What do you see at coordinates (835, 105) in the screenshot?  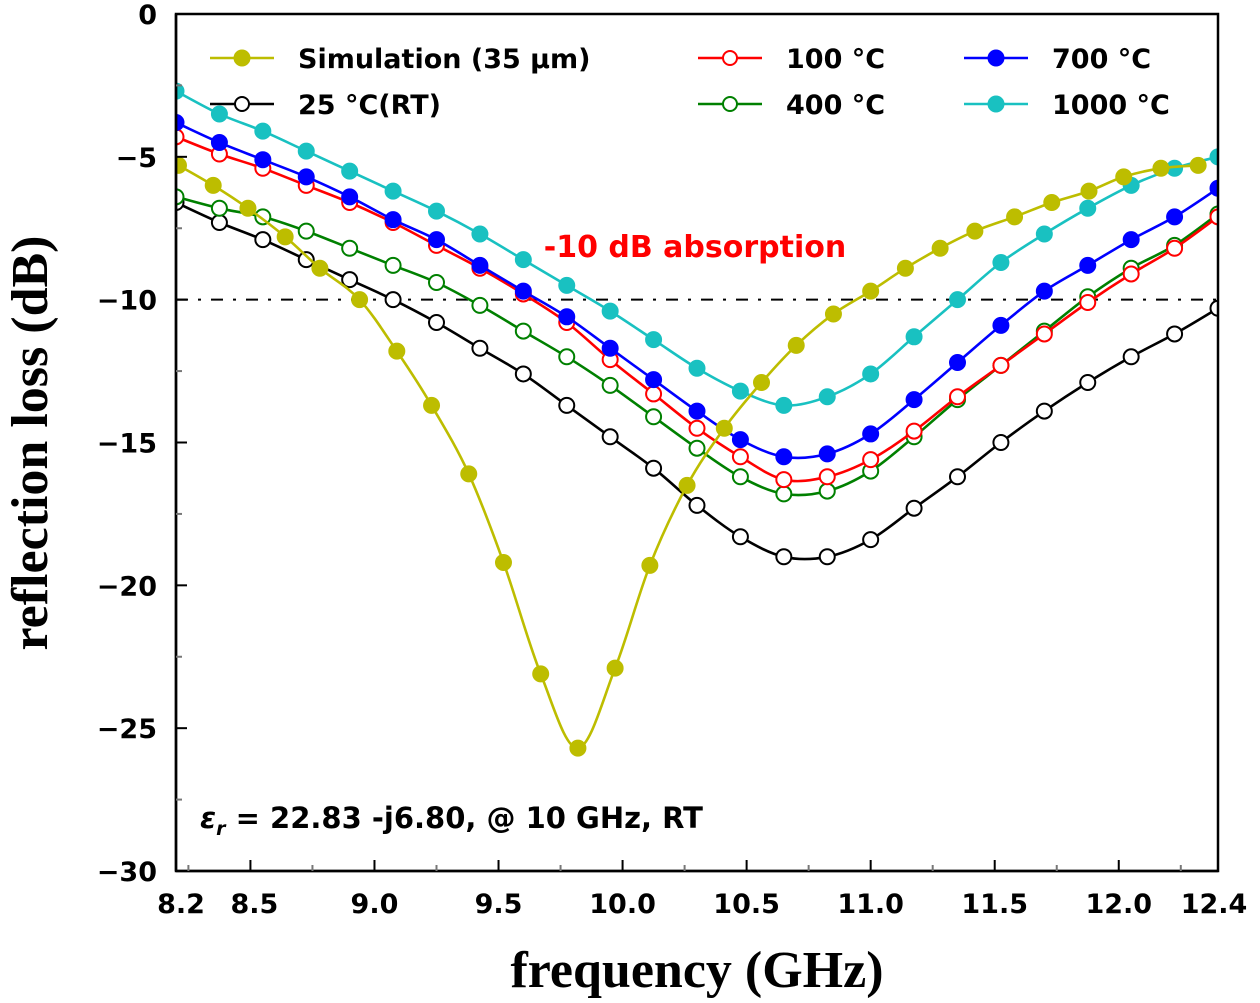 I see `legend-label: 400 °C` at bounding box center [835, 105].